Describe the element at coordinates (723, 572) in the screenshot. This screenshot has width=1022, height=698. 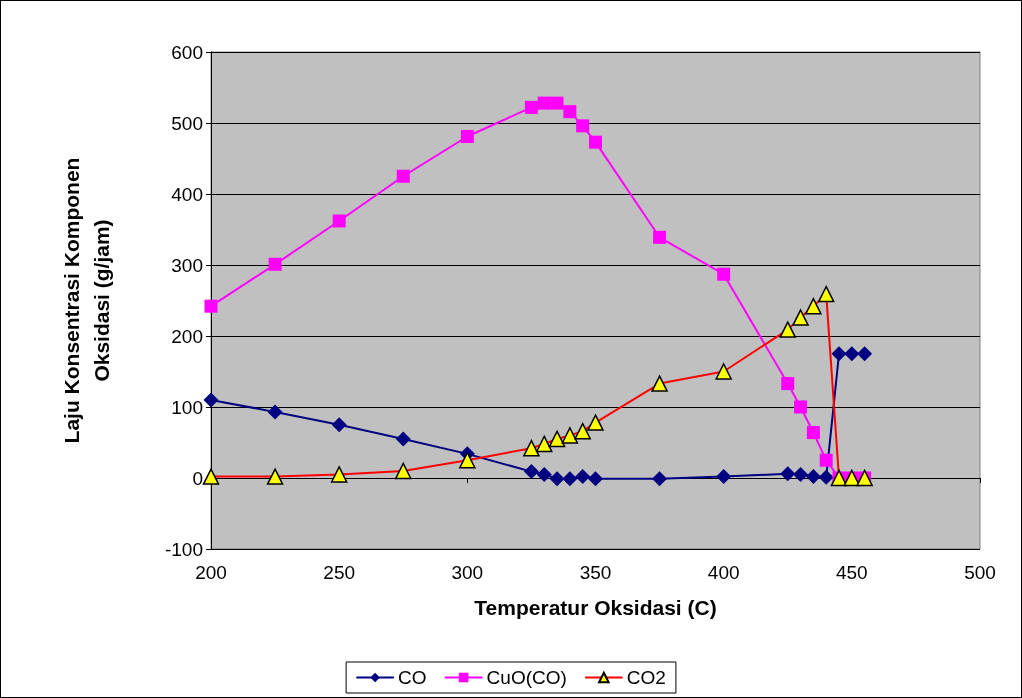
I see `x-tick-label: 400` at that location.